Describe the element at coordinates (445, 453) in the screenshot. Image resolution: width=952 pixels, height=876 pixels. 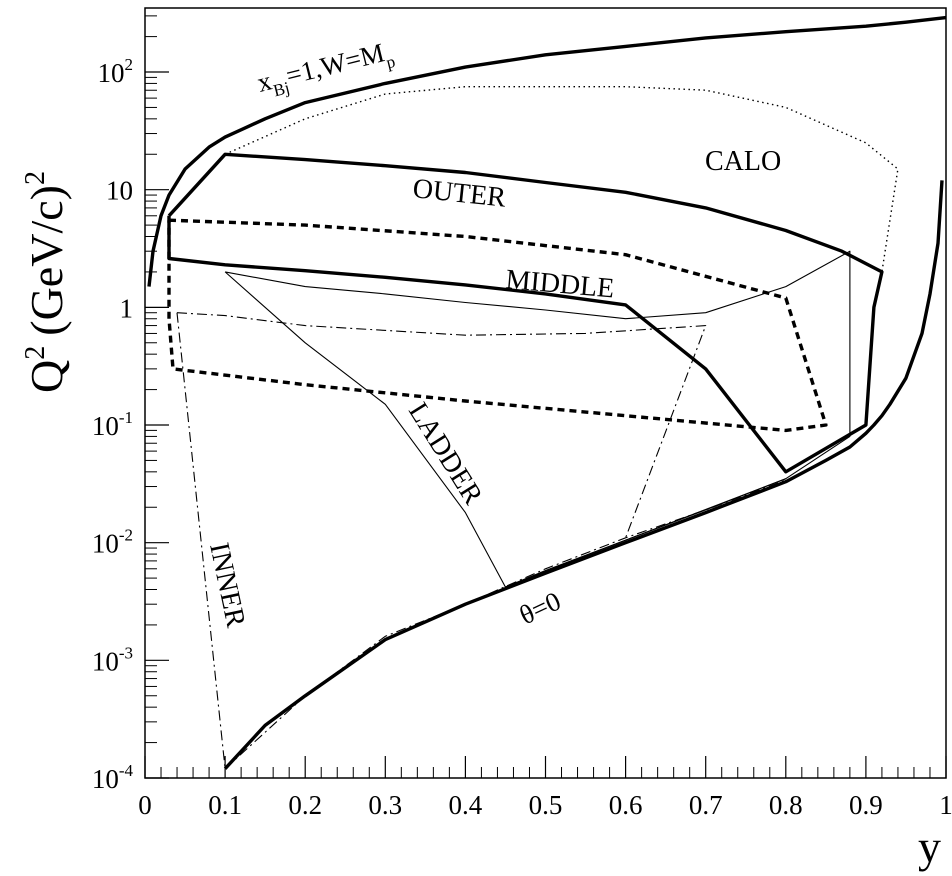
I see `ladder-label: LADDER` at that location.